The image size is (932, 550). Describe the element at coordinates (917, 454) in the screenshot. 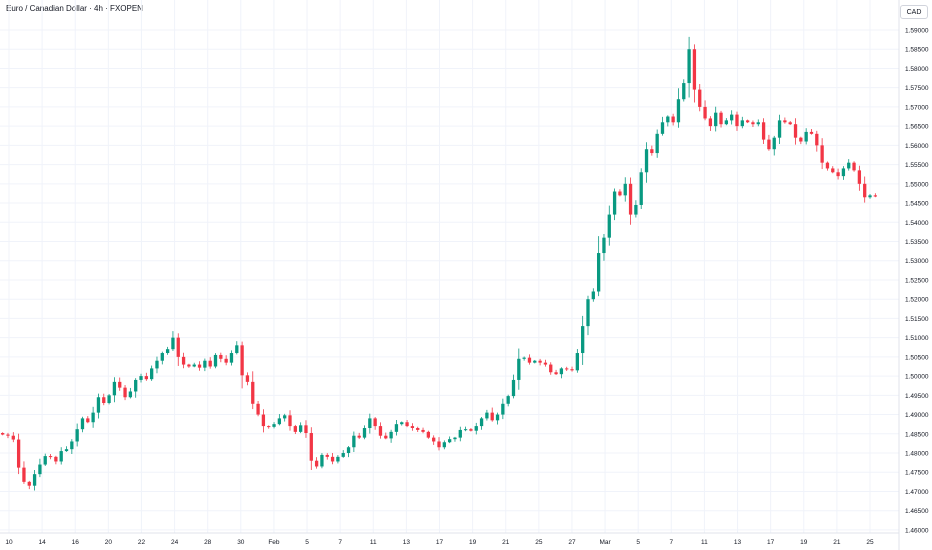

I see `price-tick-label: 1.48000` at that location.